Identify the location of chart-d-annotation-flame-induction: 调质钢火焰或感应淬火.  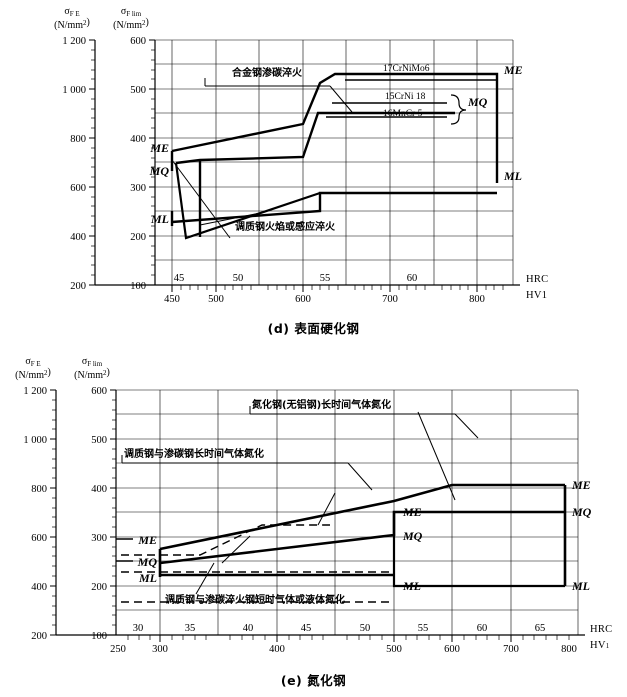
(285, 226).